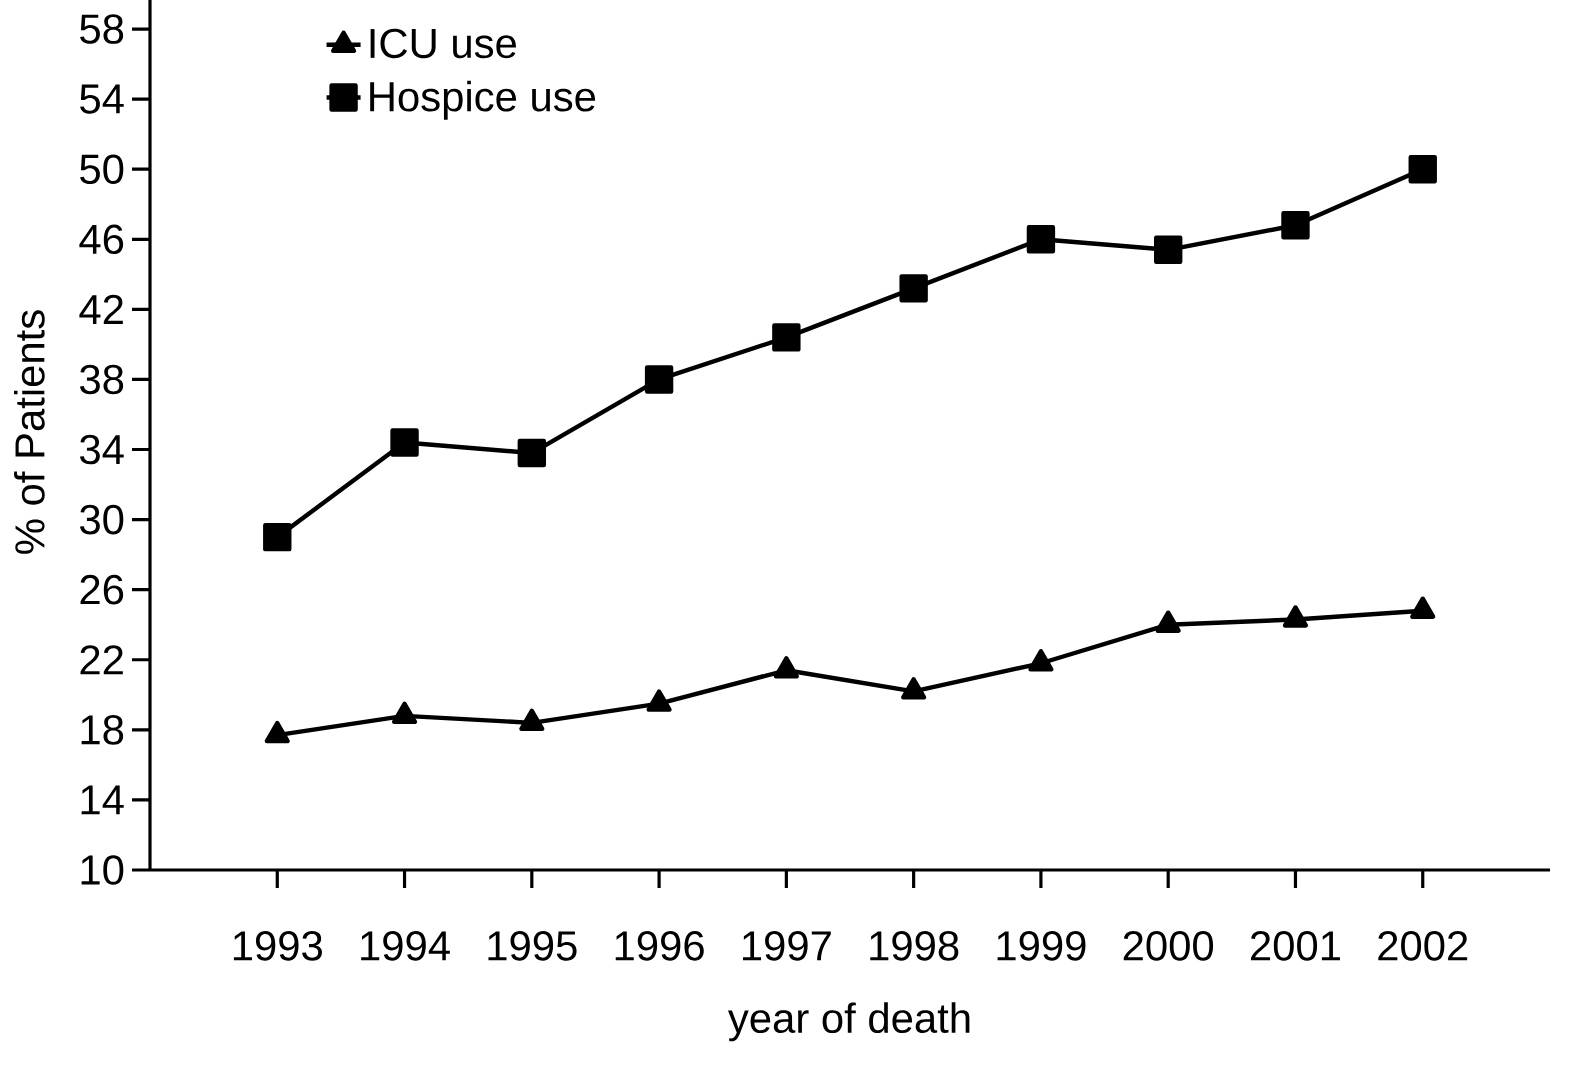 This screenshot has height=1070, width=1589. Describe the element at coordinates (1295, 946) in the screenshot. I see `x-tick-label: 2001` at that location.